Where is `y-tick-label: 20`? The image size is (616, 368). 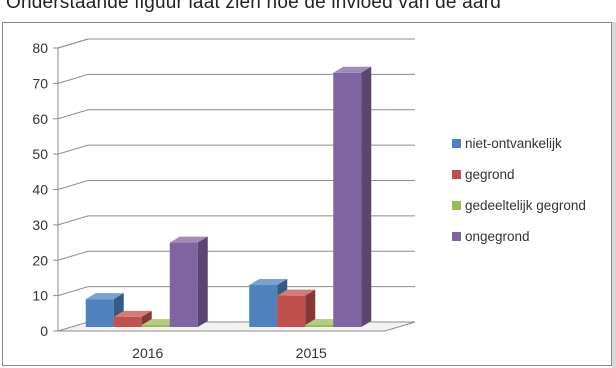
y-tick-label: 20 is located at coordinates (40, 260).